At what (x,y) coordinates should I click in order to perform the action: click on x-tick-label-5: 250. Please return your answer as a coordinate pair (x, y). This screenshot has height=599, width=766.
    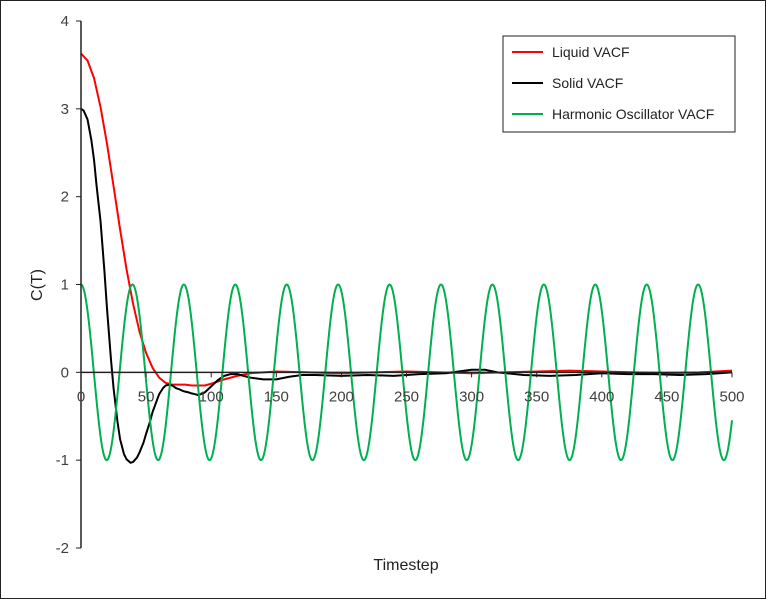
    Looking at the image, I should click on (406, 396).